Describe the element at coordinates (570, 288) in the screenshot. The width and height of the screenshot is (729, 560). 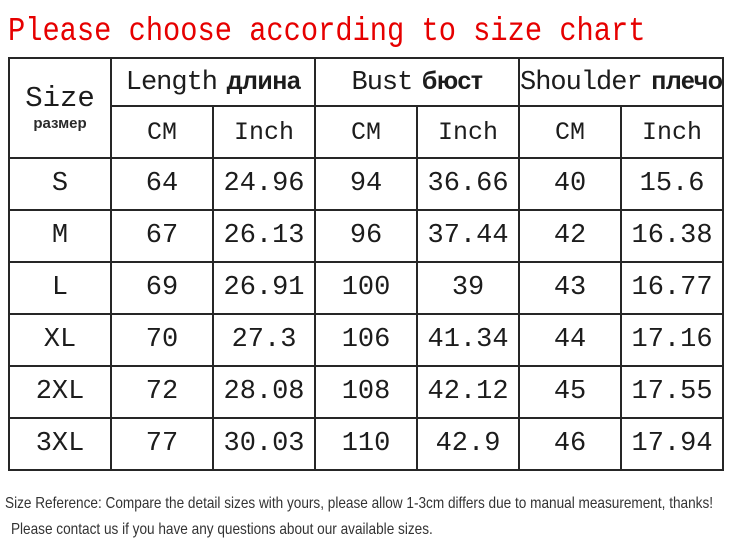
I see `measurement-value-shoulder_cm: 43` at that location.